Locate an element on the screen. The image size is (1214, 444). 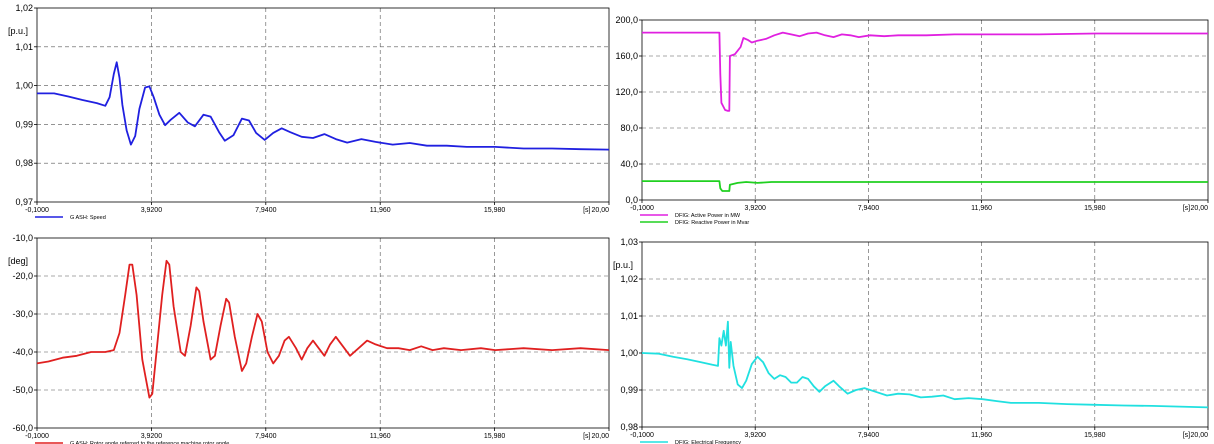
y-tick-label: 0,97 is located at coordinates (24, 202).